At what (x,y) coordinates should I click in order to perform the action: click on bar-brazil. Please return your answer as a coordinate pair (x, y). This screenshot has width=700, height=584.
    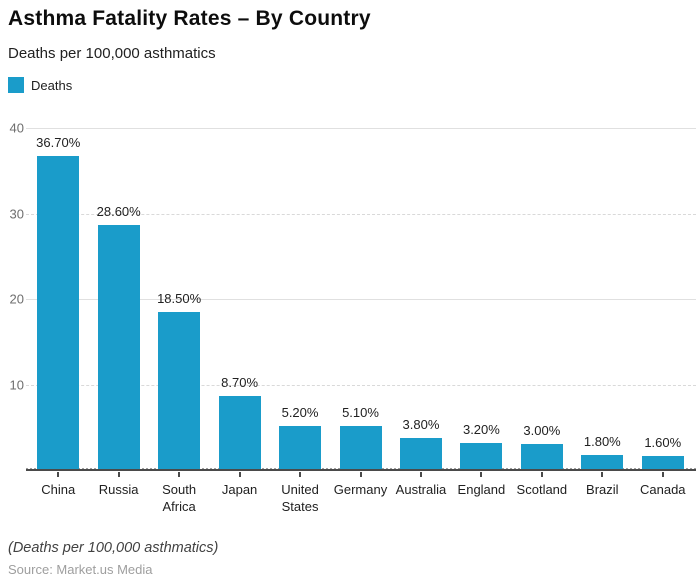
    Looking at the image, I should click on (602, 462).